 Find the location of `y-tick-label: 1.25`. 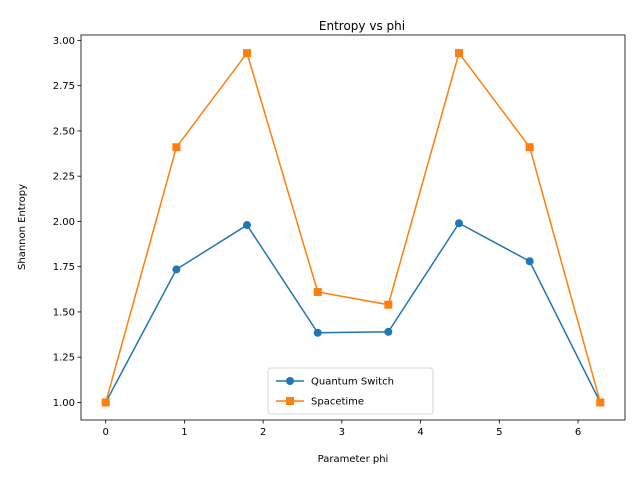

y-tick-label: 1.25 is located at coordinates (64, 358).